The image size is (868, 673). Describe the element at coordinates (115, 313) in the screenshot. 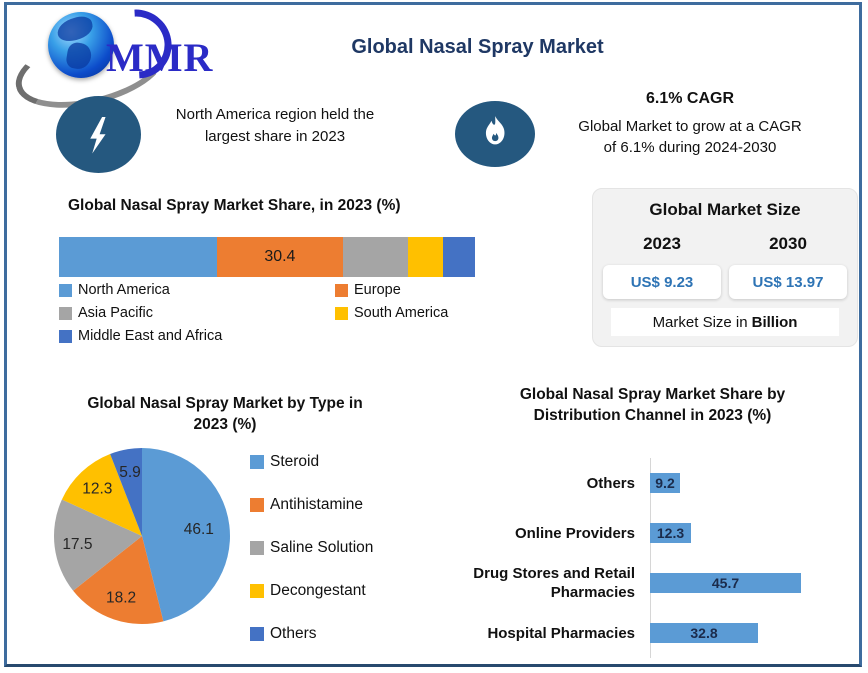

I see `legend-label: Asia Pacific` at that location.